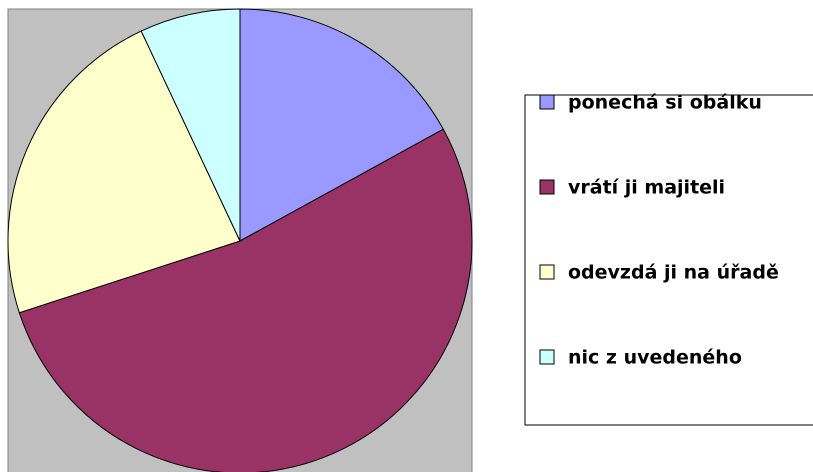 The width and height of the screenshot is (813, 472). What do you see at coordinates (655, 358) in the screenshot?
I see `legend-label: nic z uvedeného` at bounding box center [655, 358].